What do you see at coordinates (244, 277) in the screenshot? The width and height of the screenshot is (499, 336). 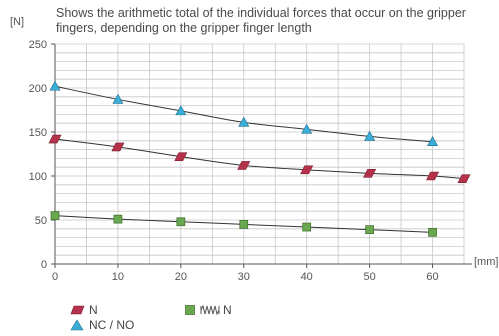 I see `x-tick-label: 30` at bounding box center [244, 277].